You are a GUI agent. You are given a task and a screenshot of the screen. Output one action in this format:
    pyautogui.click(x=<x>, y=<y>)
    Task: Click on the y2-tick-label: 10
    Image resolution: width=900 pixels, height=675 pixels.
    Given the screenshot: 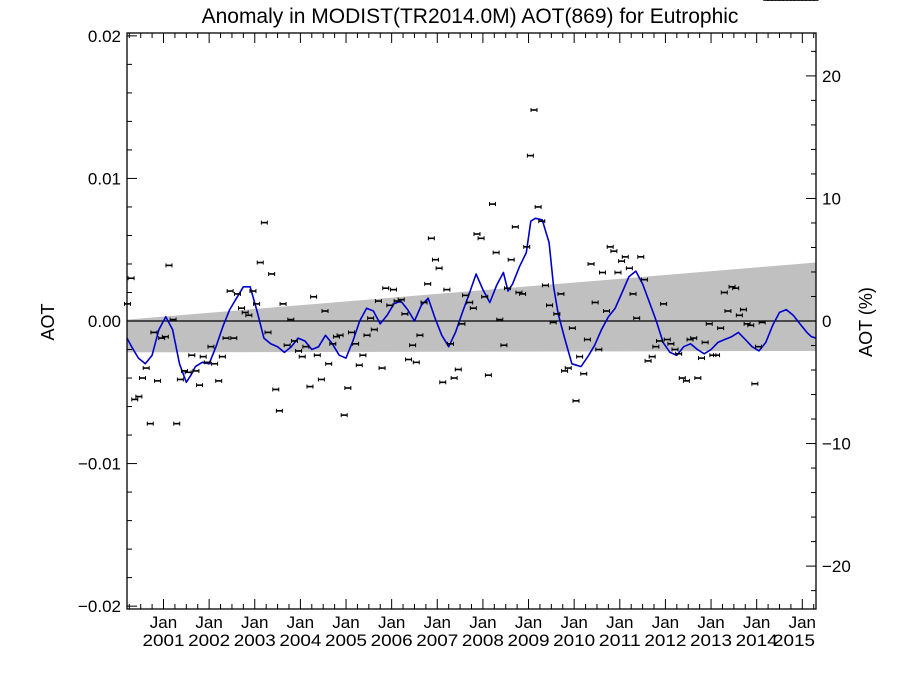 What is the action you would take?
    pyautogui.click(x=831, y=198)
    